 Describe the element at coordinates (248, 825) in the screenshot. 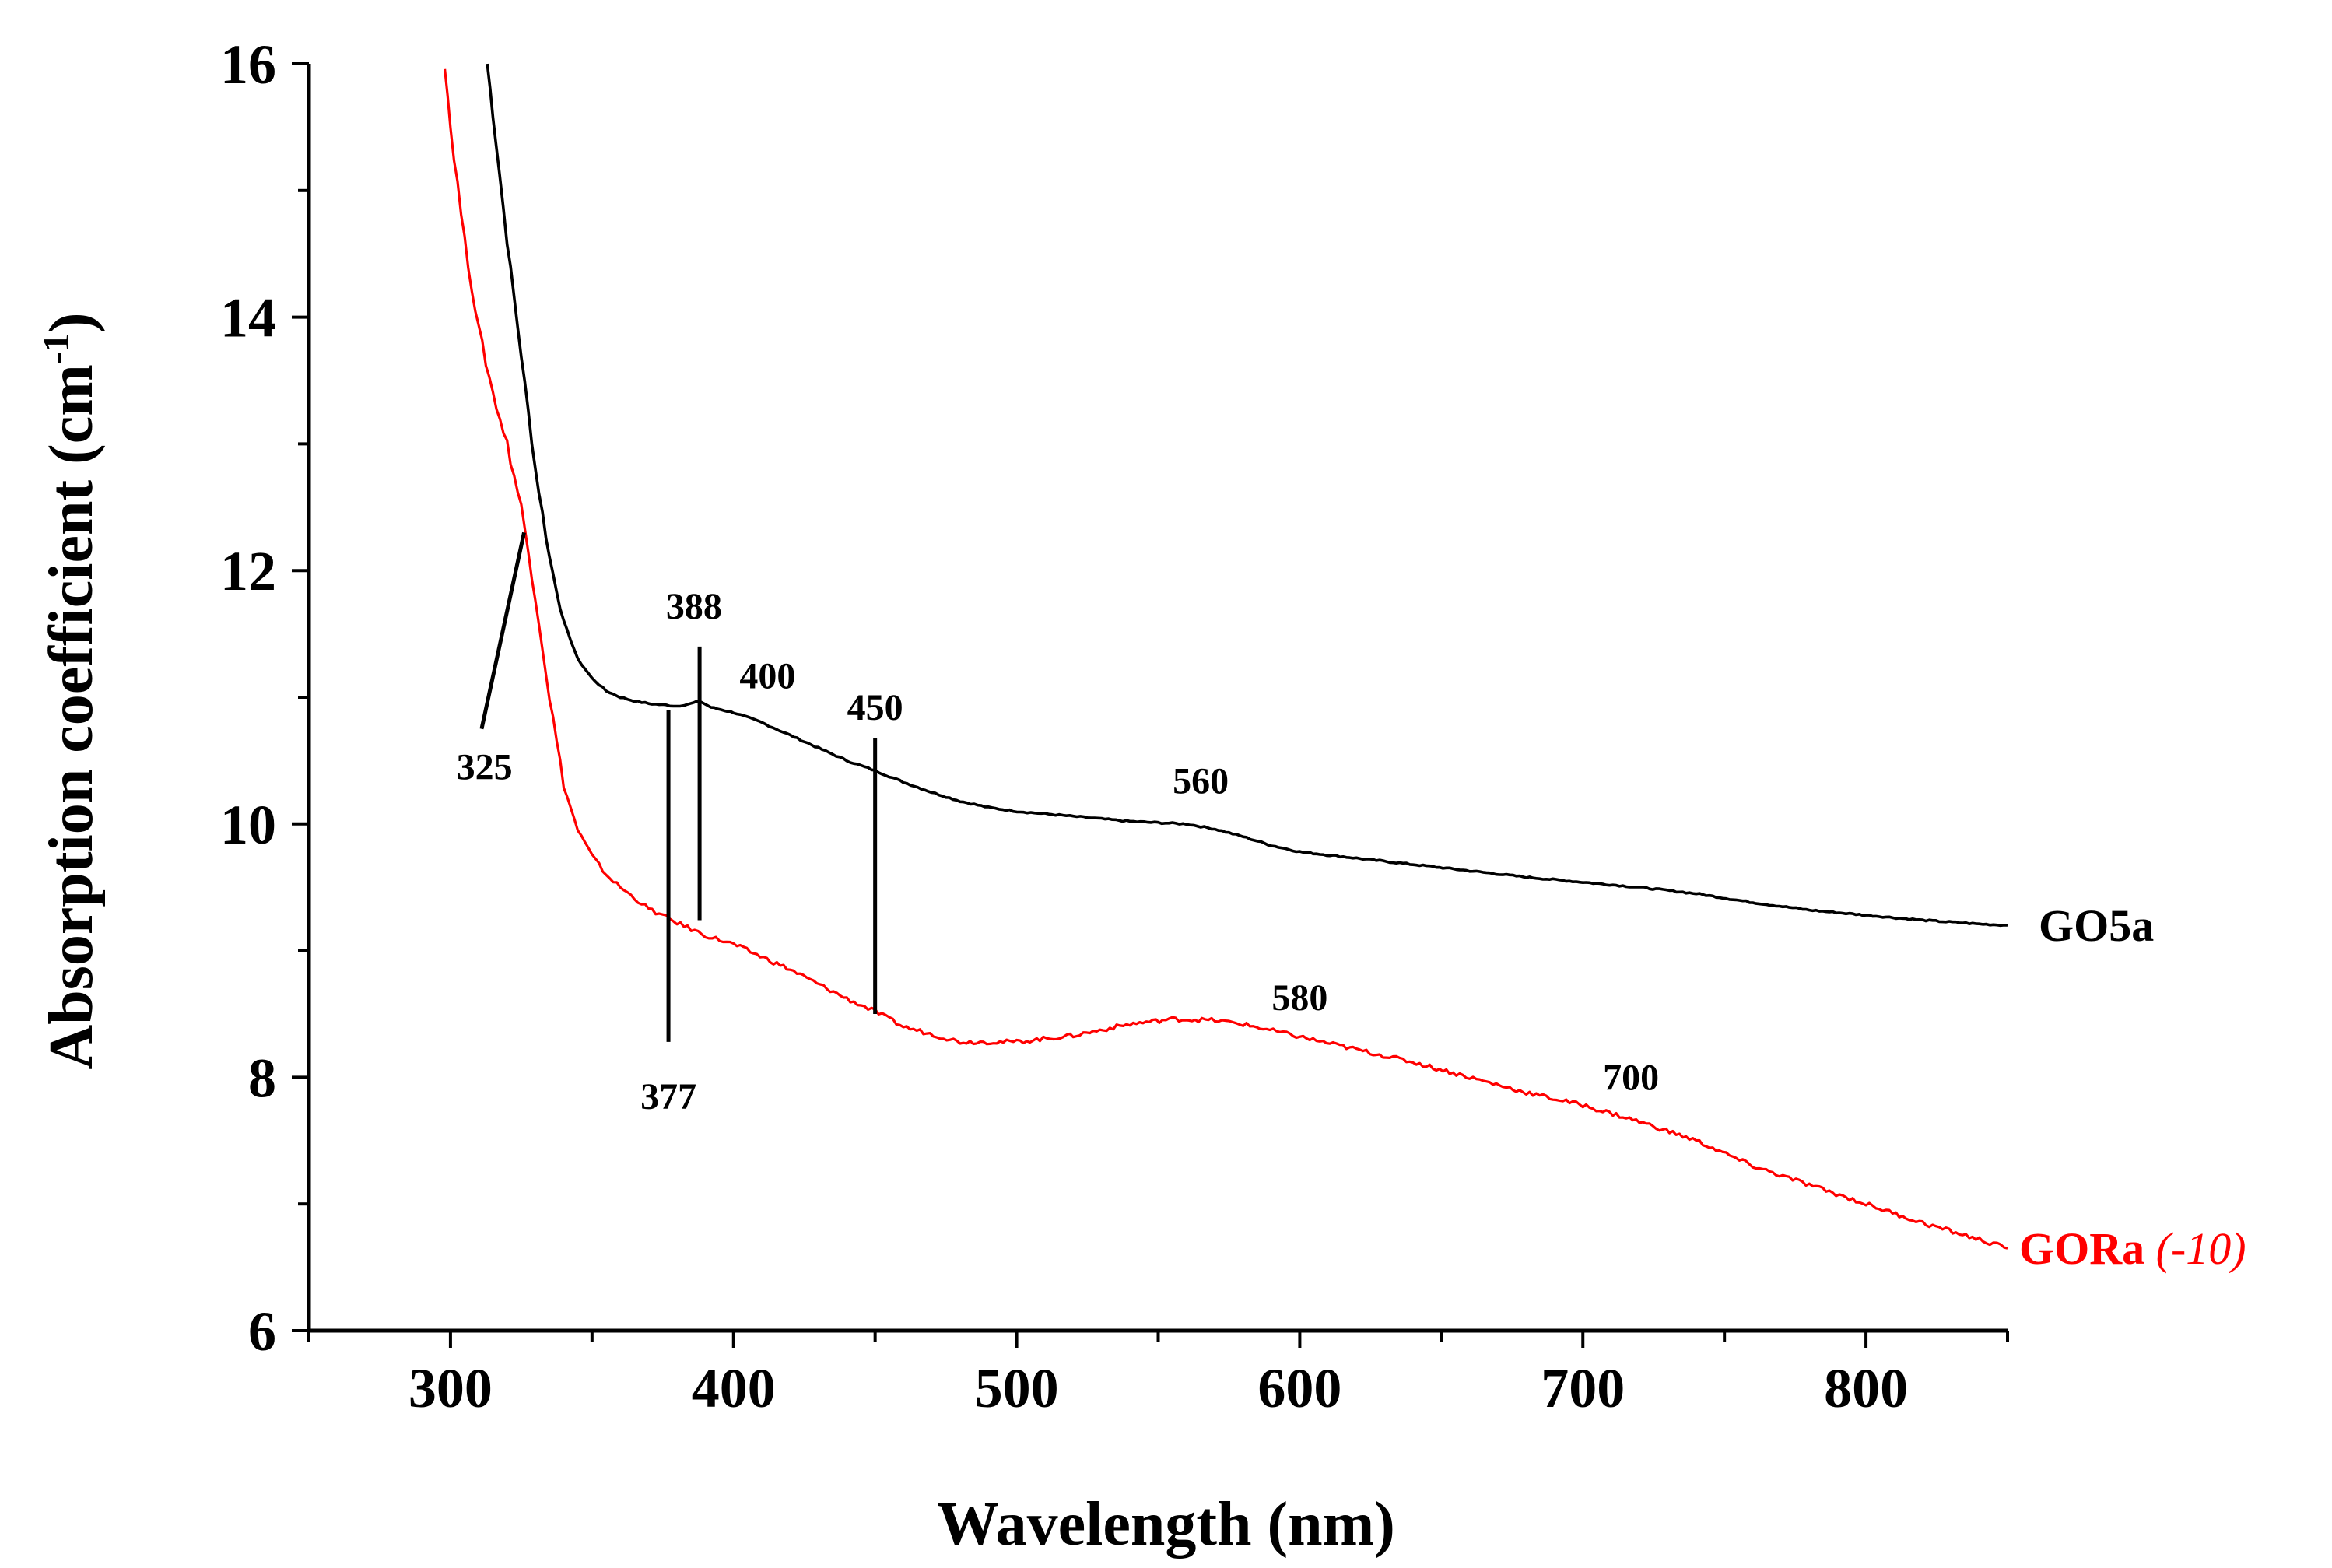

I see `y-tick-label: 10` at that location.